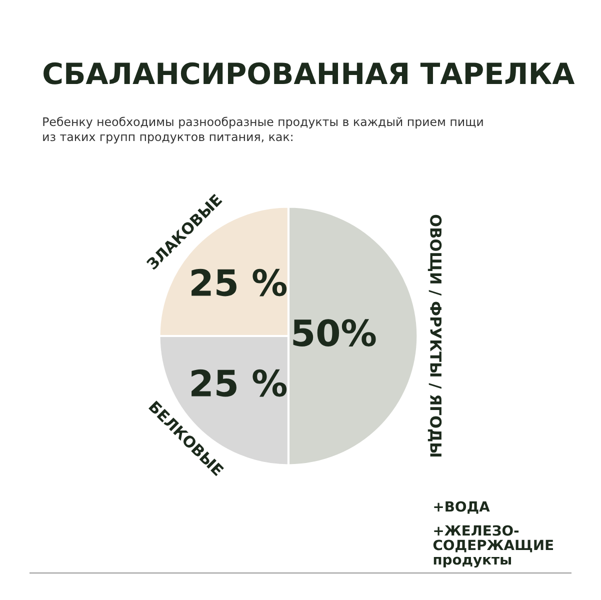 The width and height of the screenshot is (601, 600). What do you see at coordinates (309, 73) in the screenshot?
I see `chart-title: СБАЛАНСИРОВАННАЯ ТАРЕЛКА` at bounding box center [309, 73].